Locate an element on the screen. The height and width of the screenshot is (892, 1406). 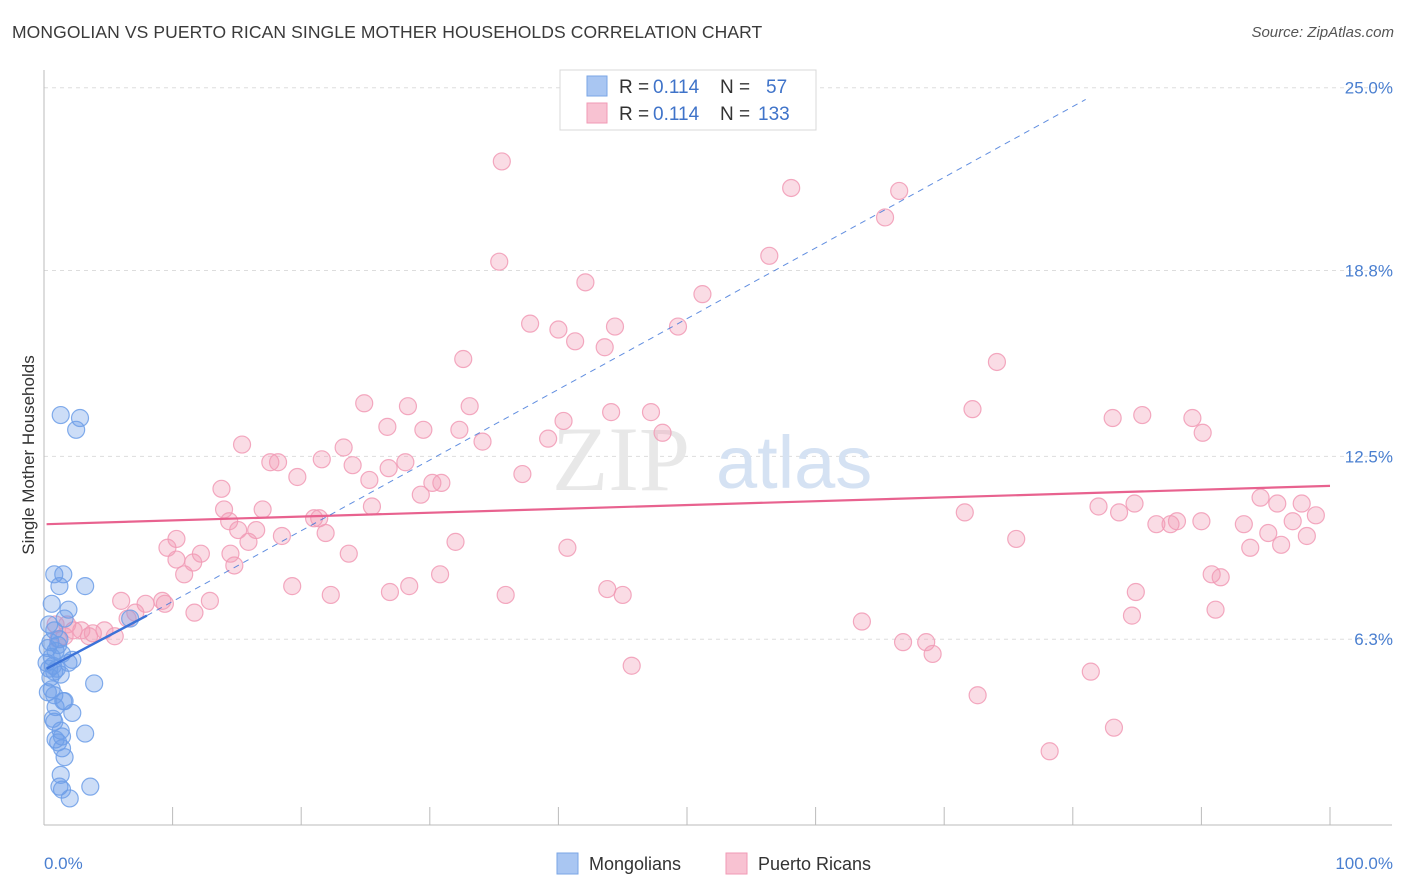
x-tick-label-min: 0.0% is located at coordinates (63, 863).